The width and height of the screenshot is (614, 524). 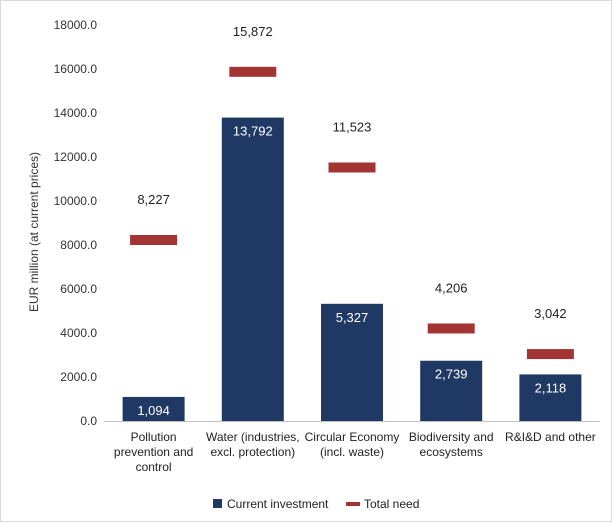 What do you see at coordinates (451, 287) in the screenshot?
I see `marker-value-label: 4,206` at bounding box center [451, 287].